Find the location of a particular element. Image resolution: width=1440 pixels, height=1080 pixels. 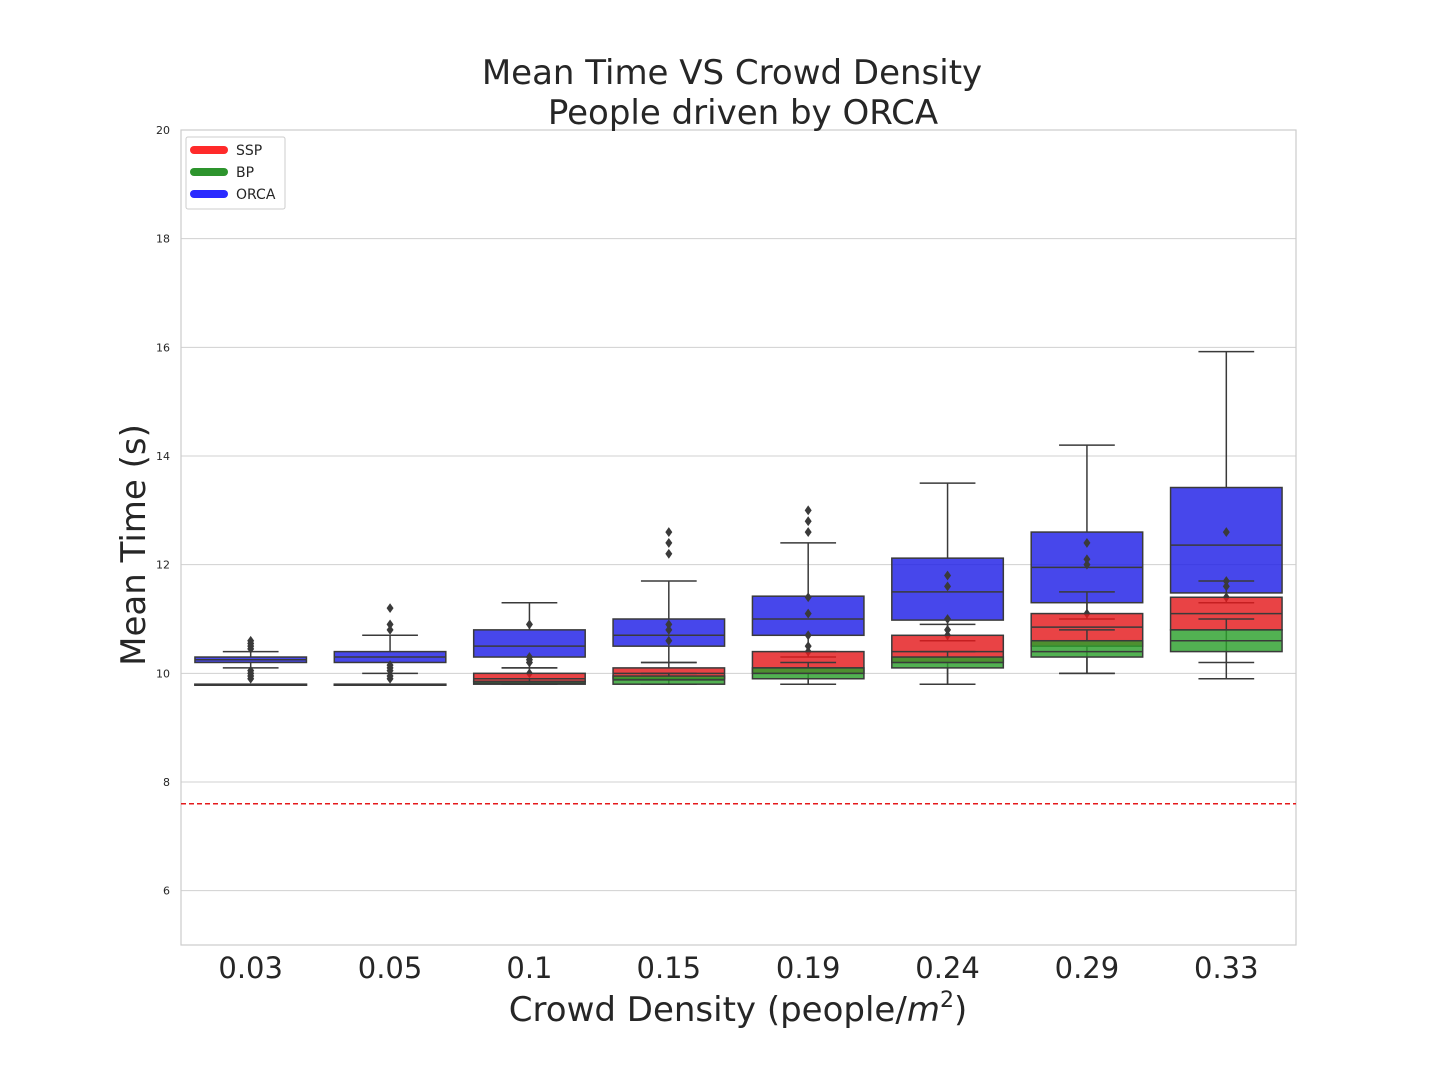

y-tick-label: 6 is located at coordinates (166, 891).